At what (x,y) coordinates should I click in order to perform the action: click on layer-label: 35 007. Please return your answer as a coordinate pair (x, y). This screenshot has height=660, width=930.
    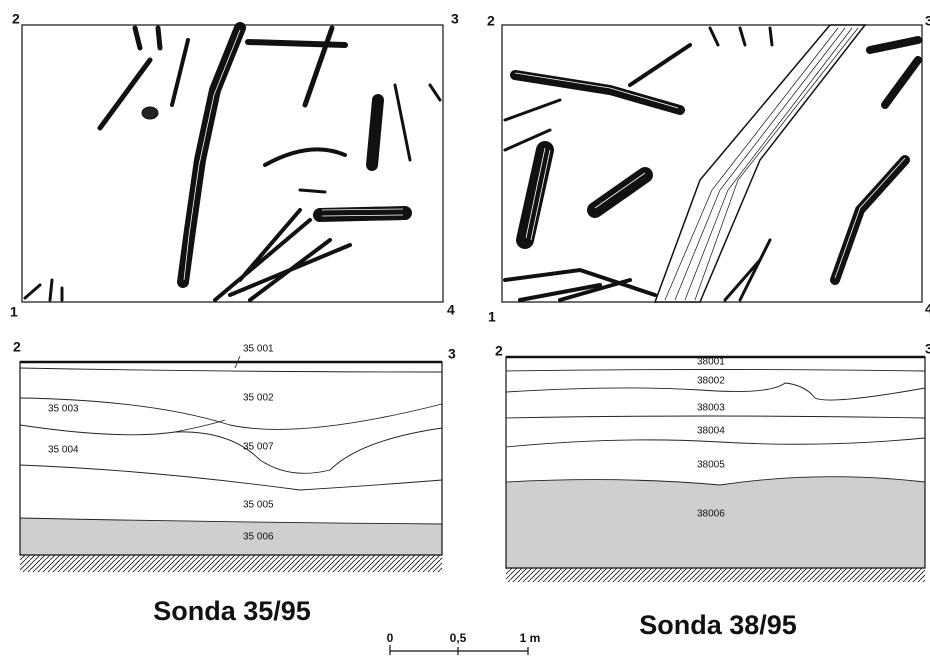
    Looking at the image, I should click on (258, 447).